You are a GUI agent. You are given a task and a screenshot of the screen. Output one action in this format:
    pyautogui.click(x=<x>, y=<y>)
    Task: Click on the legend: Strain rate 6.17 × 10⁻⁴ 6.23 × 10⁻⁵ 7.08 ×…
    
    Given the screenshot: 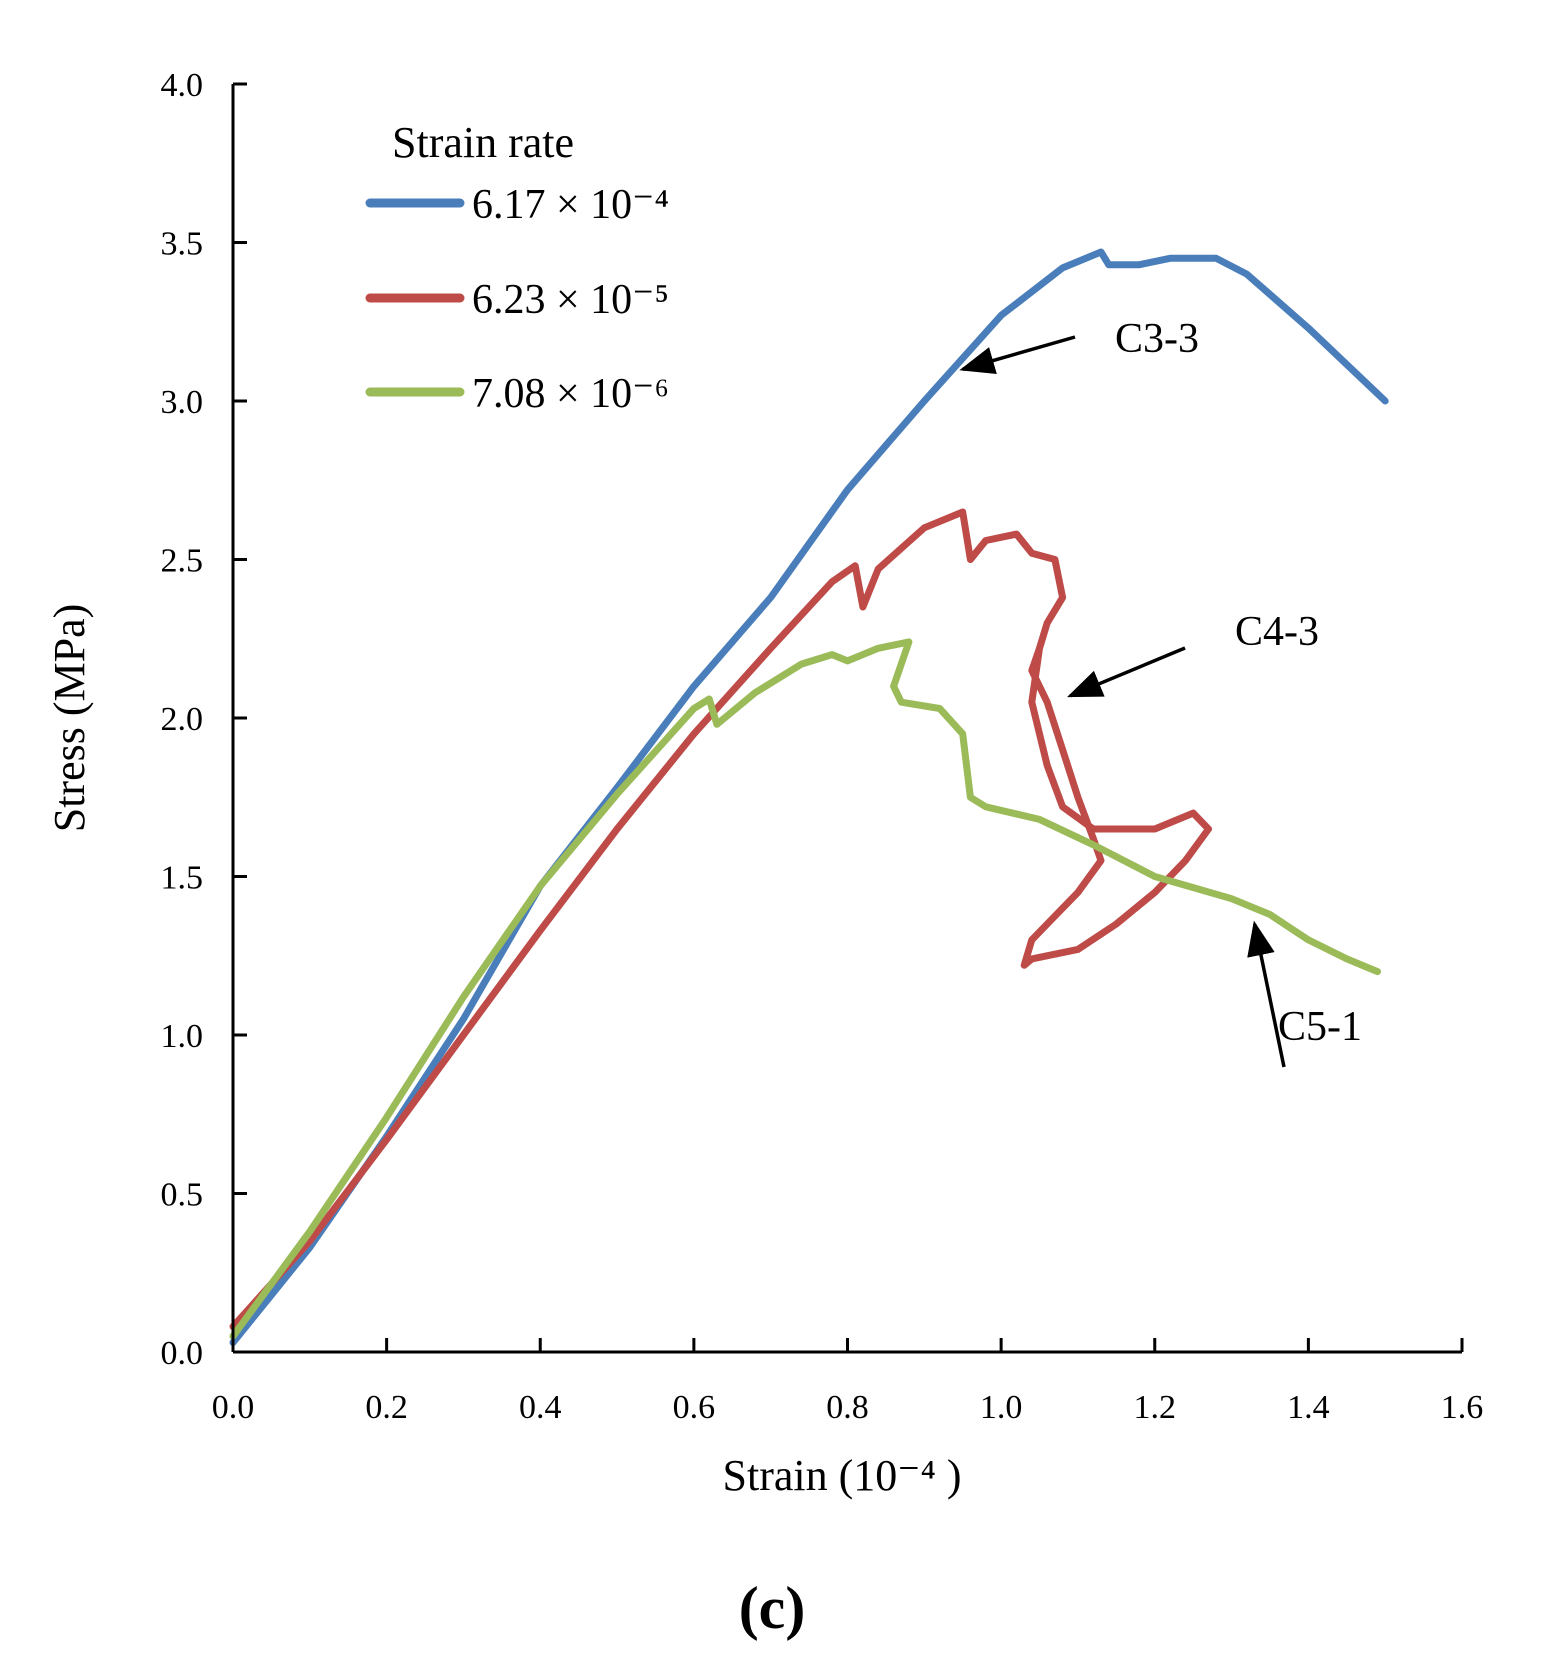 What is the action you would take?
    pyautogui.click(x=517, y=267)
    